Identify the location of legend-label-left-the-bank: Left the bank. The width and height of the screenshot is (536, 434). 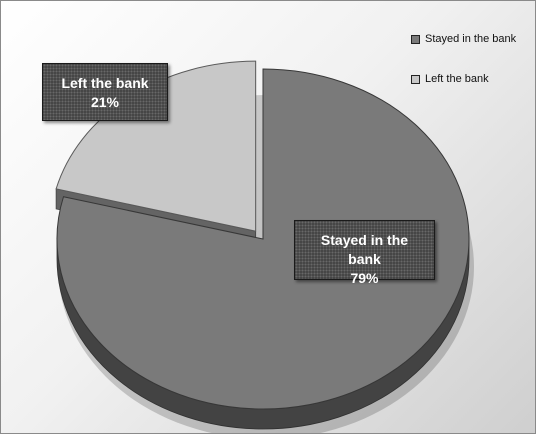
(457, 79).